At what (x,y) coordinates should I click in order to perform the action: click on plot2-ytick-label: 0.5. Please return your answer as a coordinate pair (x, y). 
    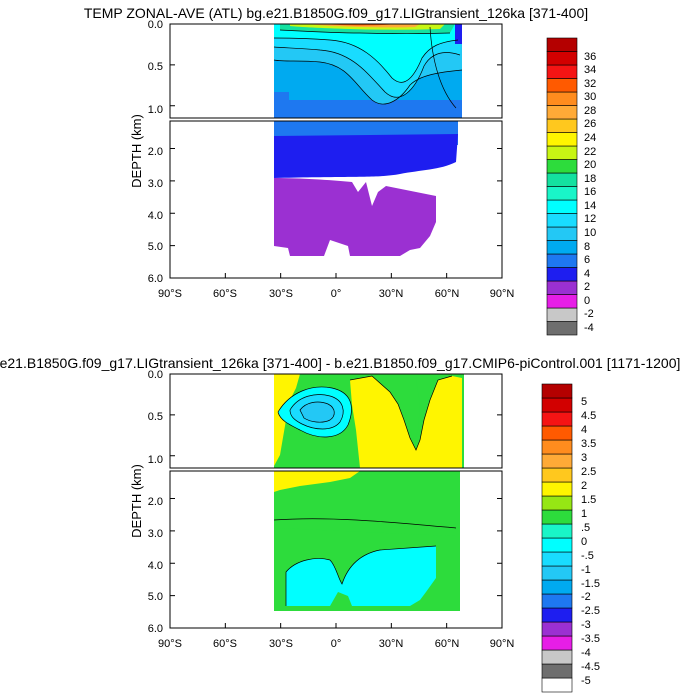
    Looking at the image, I should click on (155, 417).